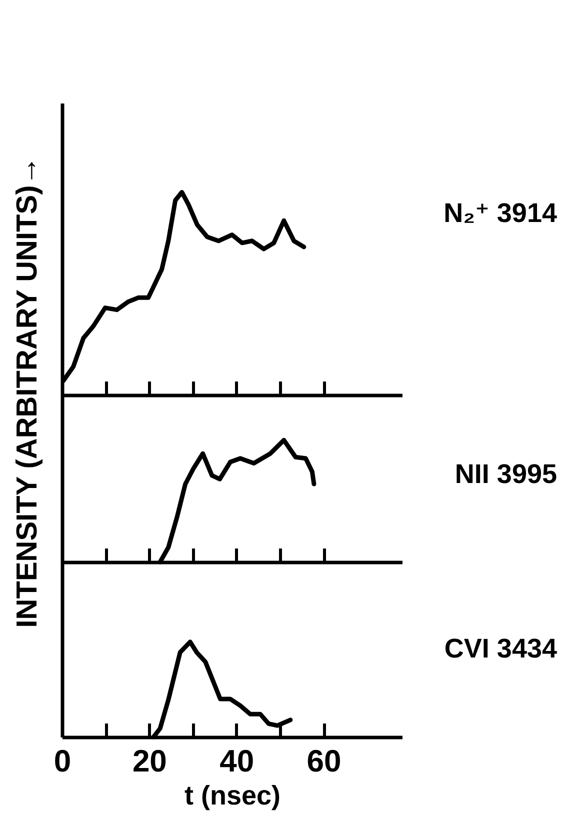 Image resolution: width=569 pixels, height=827 pixels. What do you see at coordinates (28, 392) in the screenshot?
I see `y-axis-title: INTENSITY (ARBITRARY UNITS)→` at bounding box center [28, 392].